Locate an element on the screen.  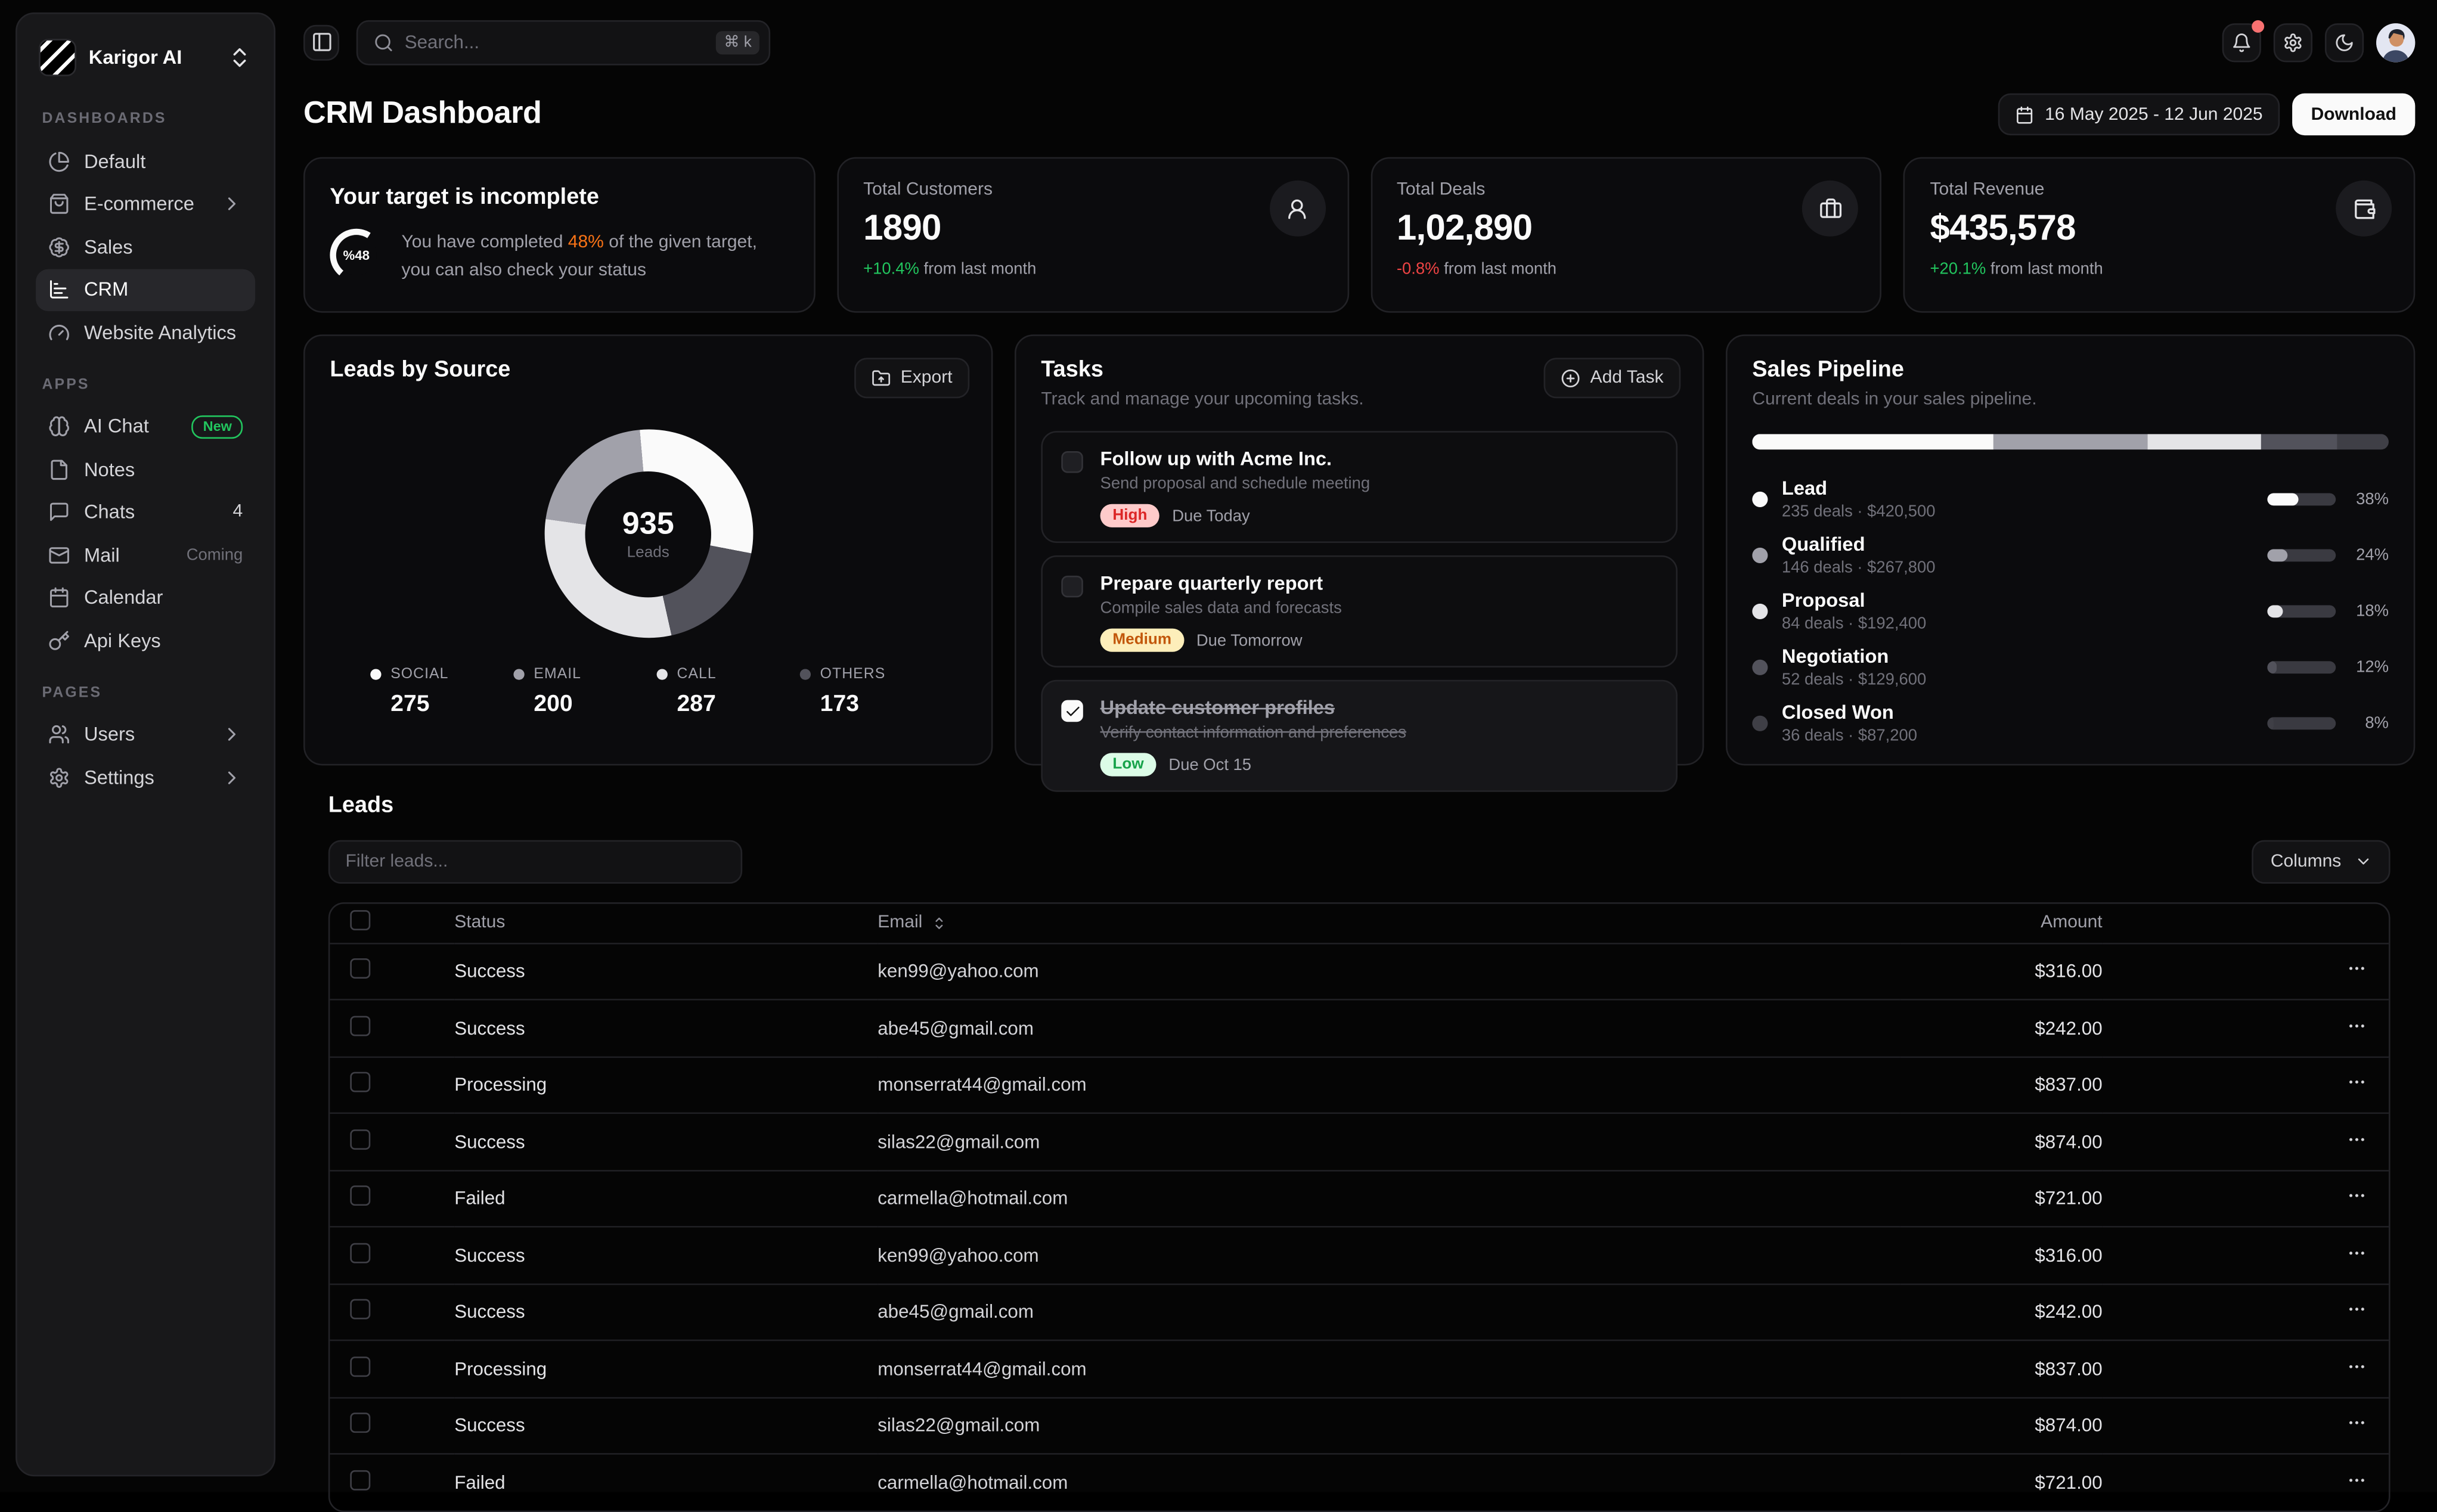
pipeline-row-closed-won: Closed Won 36 deals · $87,200 8% is located at coordinates (2070, 724).